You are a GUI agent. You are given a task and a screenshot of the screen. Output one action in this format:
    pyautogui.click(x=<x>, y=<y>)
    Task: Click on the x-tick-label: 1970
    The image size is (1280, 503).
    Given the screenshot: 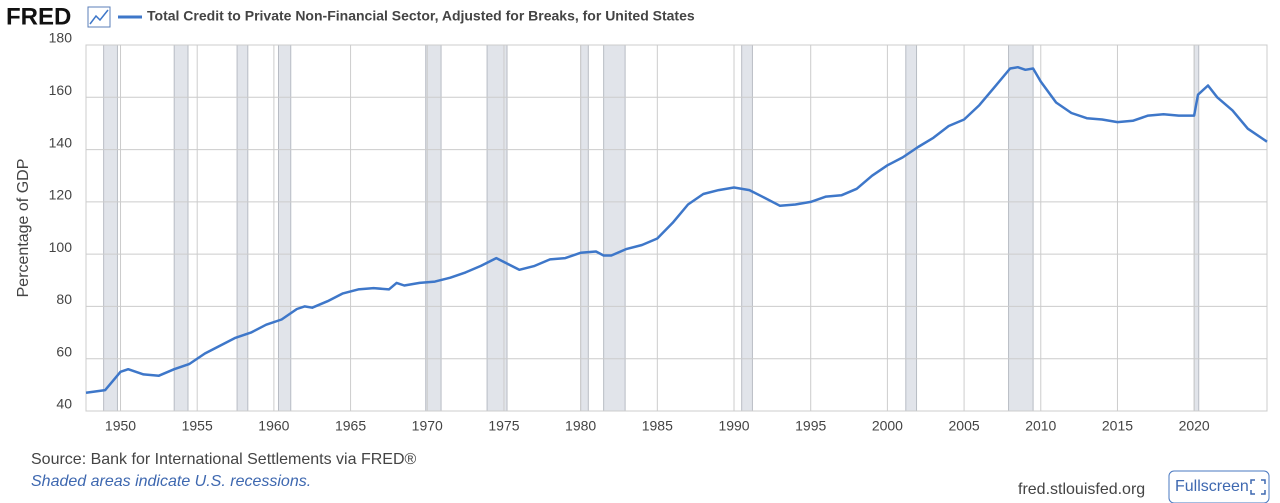 What is the action you would take?
    pyautogui.click(x=427, y=426)
    